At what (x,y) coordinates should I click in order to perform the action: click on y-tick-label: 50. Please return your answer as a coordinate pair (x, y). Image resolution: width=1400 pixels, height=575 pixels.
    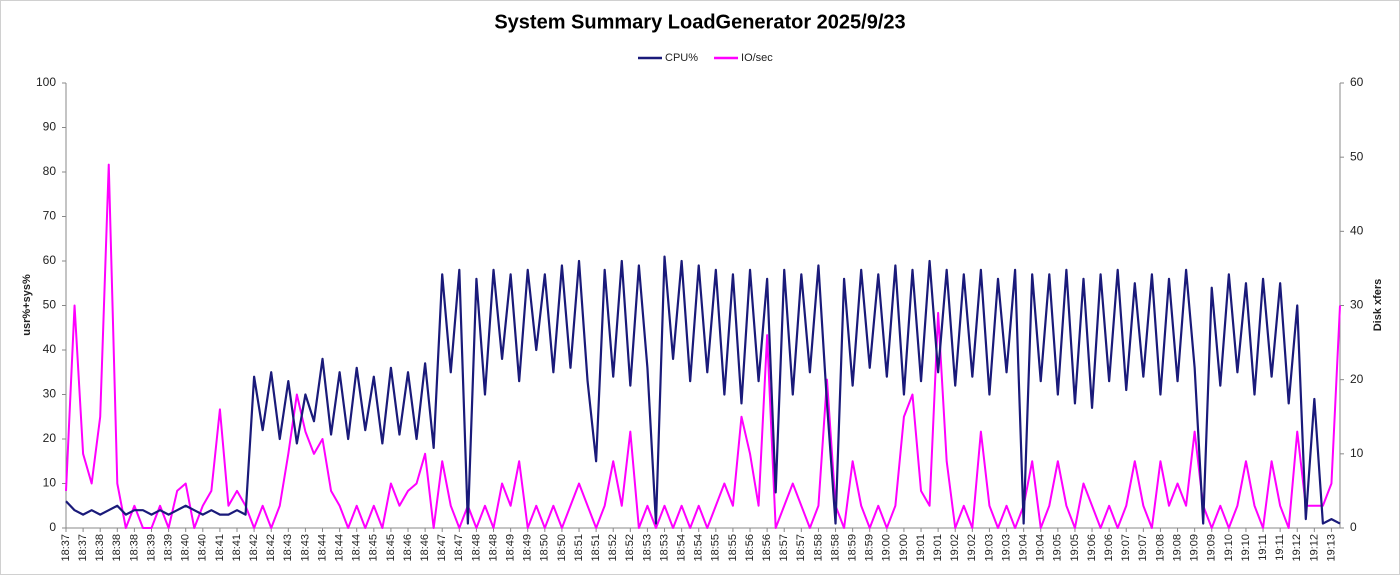
    Looking at the image, I should click on (50, 305).